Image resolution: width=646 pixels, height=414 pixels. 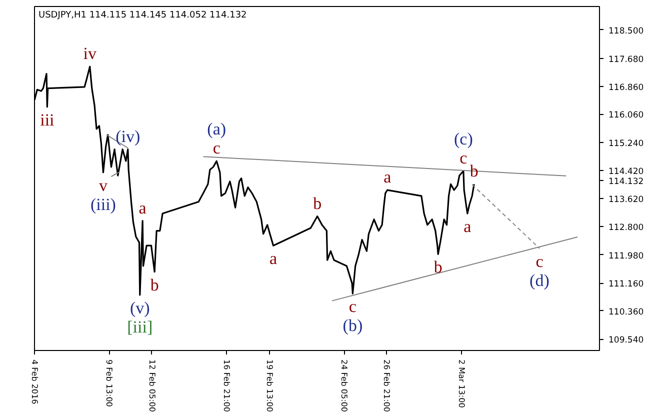 I want to click on y-tick-label: 109.540, so click(x=626, y=341).